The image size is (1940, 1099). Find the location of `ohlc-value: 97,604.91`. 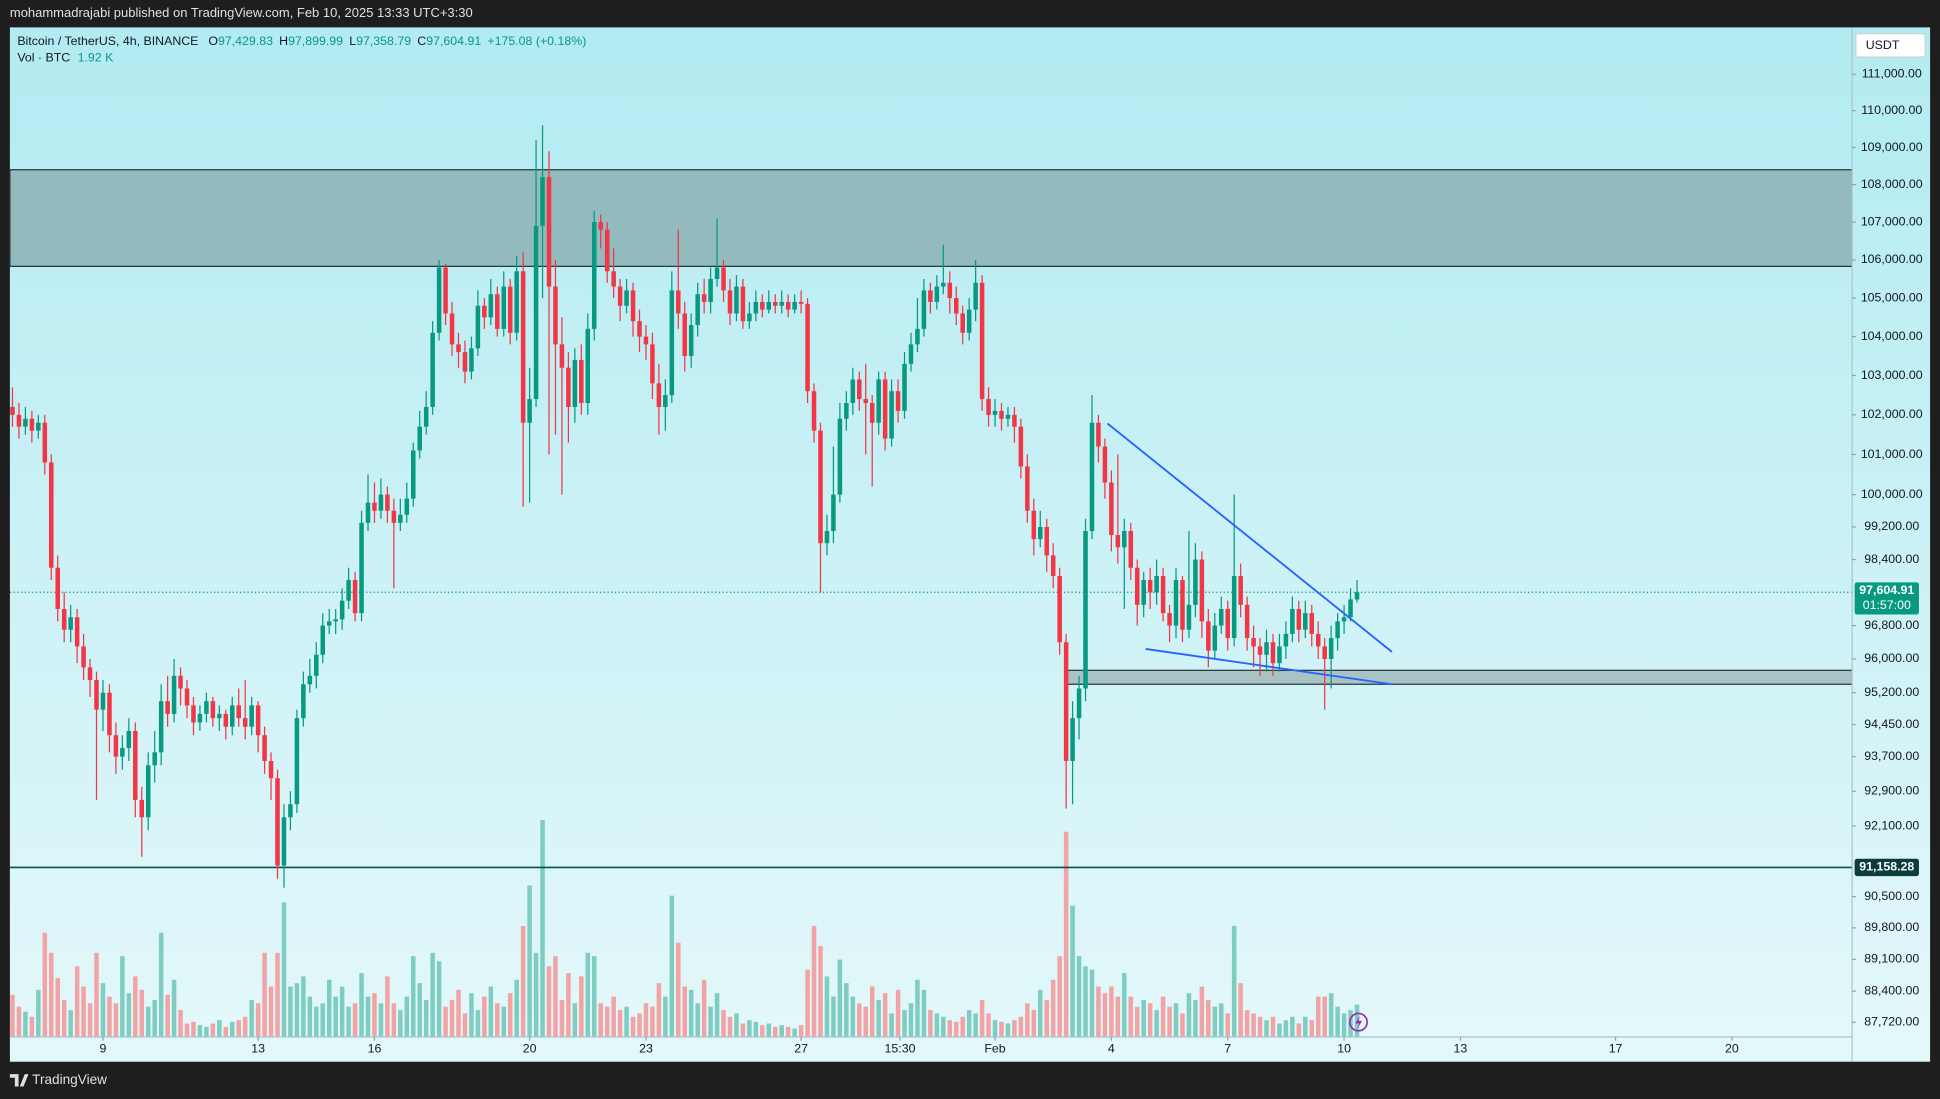

ohlc-value: 97,604.91 is located at coordinates (453, 41).